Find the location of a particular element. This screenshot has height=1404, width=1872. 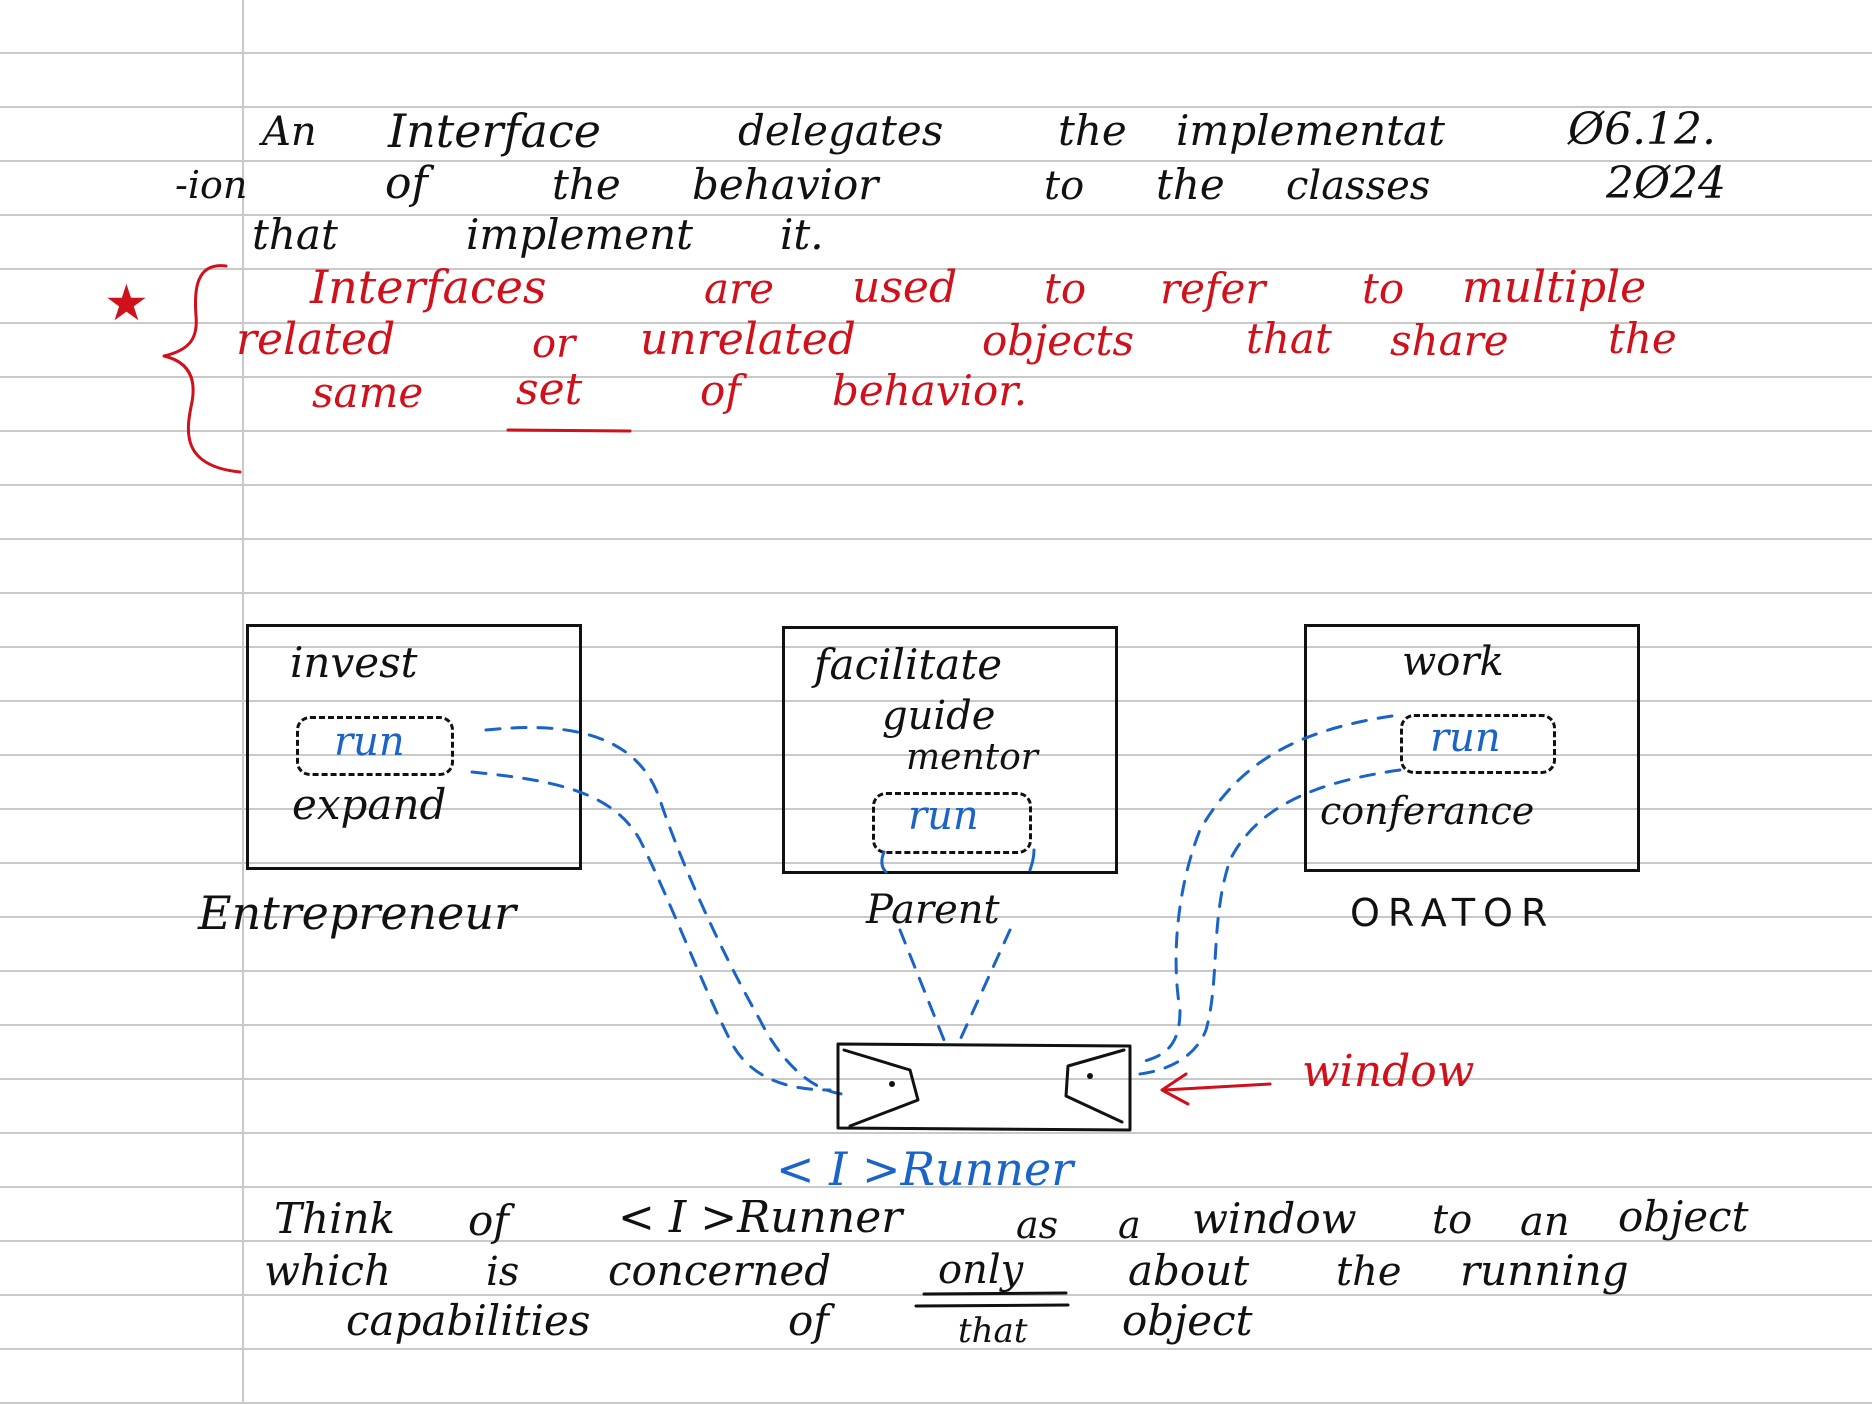

para1-word: implement is located at coordinates (580, 234).